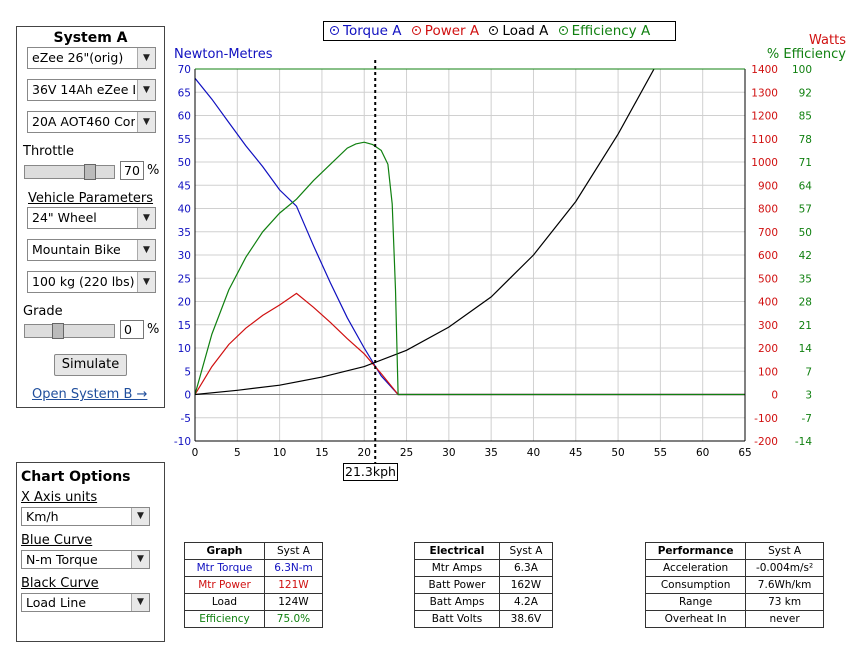  I want to click on y-axis-label-efficiency: % Efficiency, so click(806, 54).